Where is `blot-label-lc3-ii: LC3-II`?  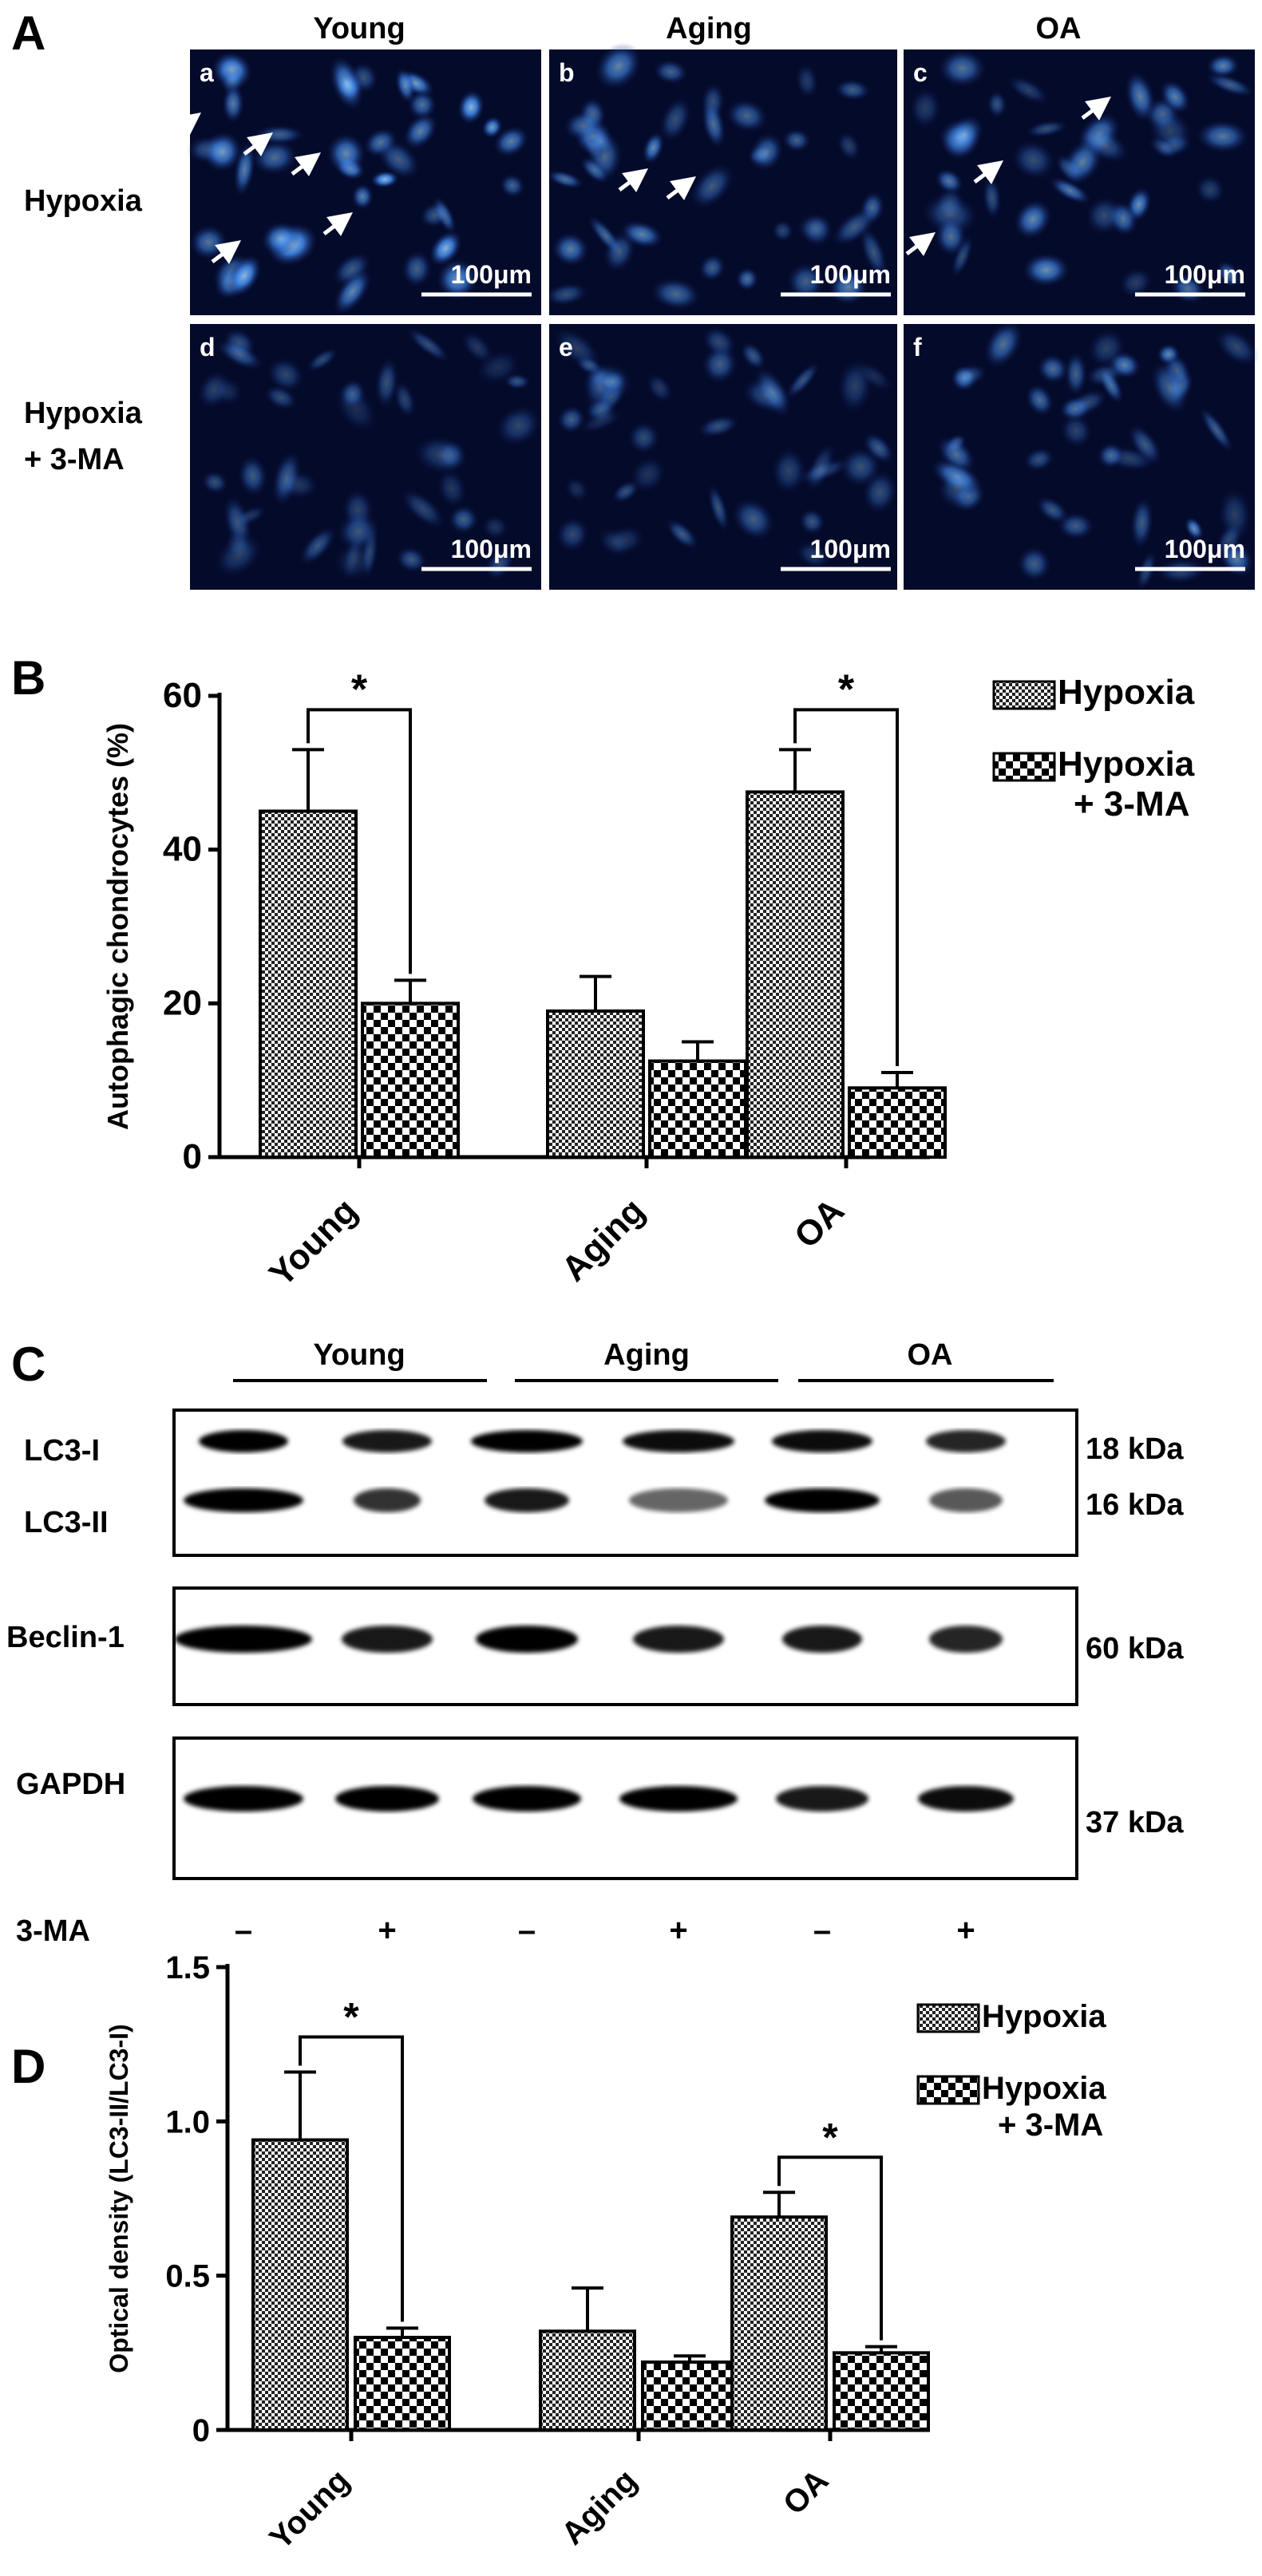 blot-label-lc3-ii: LC3-II is located at coordinates (66, 1522).